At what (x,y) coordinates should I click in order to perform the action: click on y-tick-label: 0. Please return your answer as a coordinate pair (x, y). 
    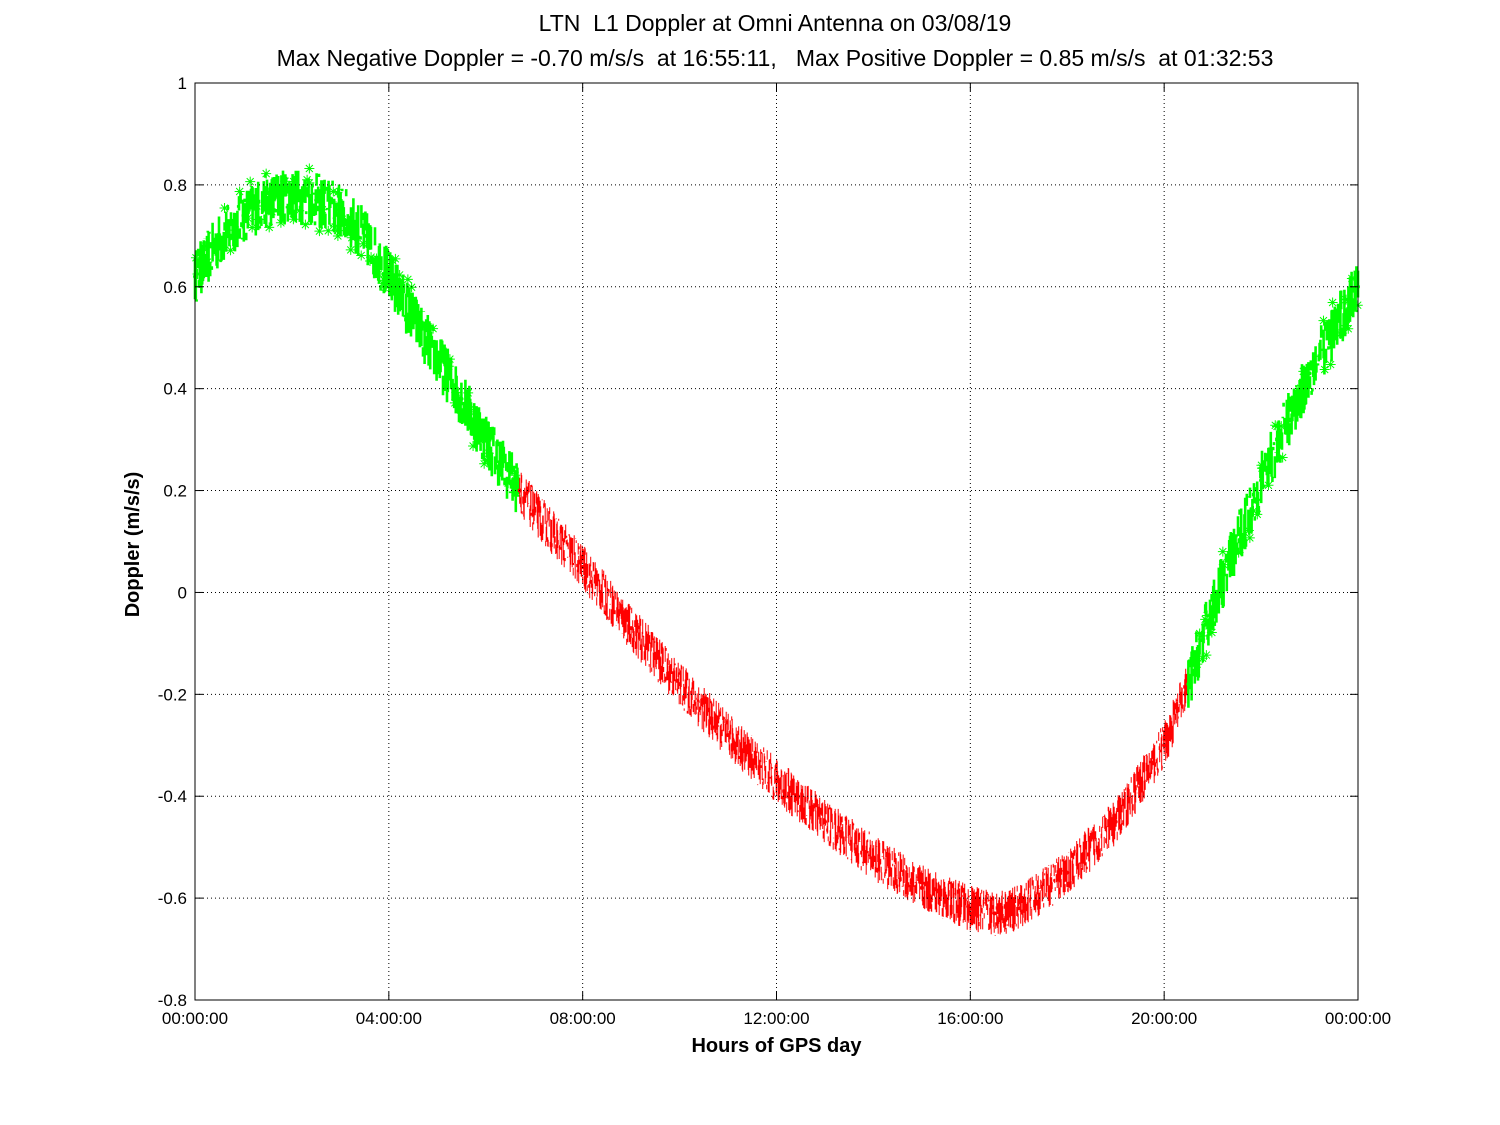
    Looking at the image, I should click on (182, 592).